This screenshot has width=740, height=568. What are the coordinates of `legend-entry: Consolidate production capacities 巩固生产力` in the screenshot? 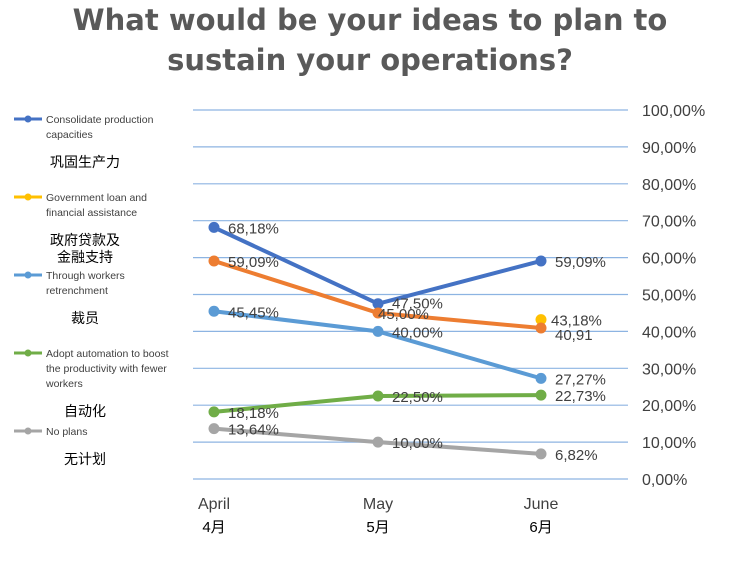 It's located at (84, 142).